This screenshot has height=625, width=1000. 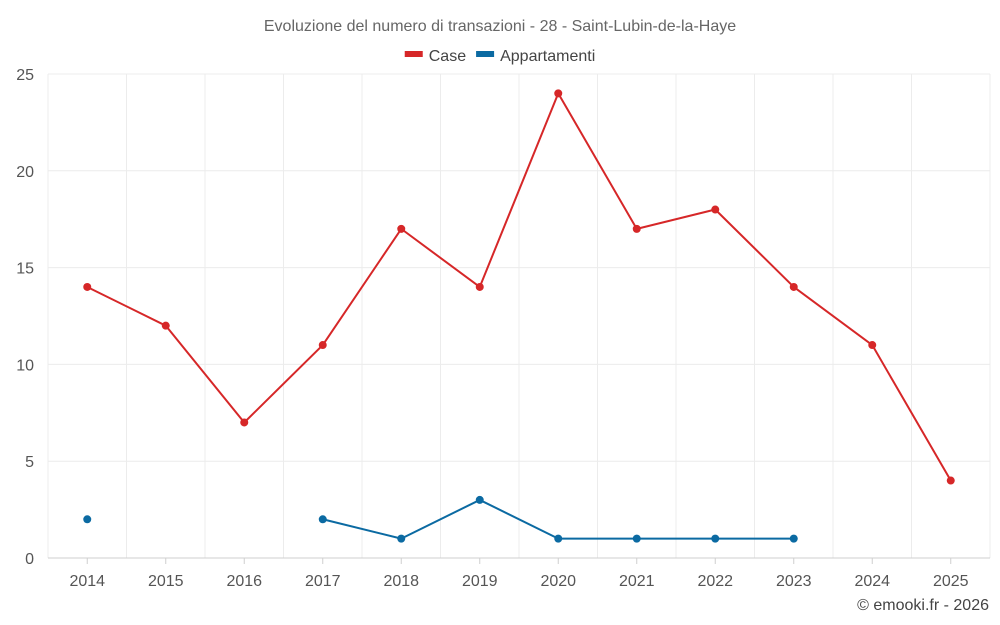 What do you see at coordinates (25, 365) in the screenshot?
I see `y-tick-label: 10` at bounding box center [25, 365].